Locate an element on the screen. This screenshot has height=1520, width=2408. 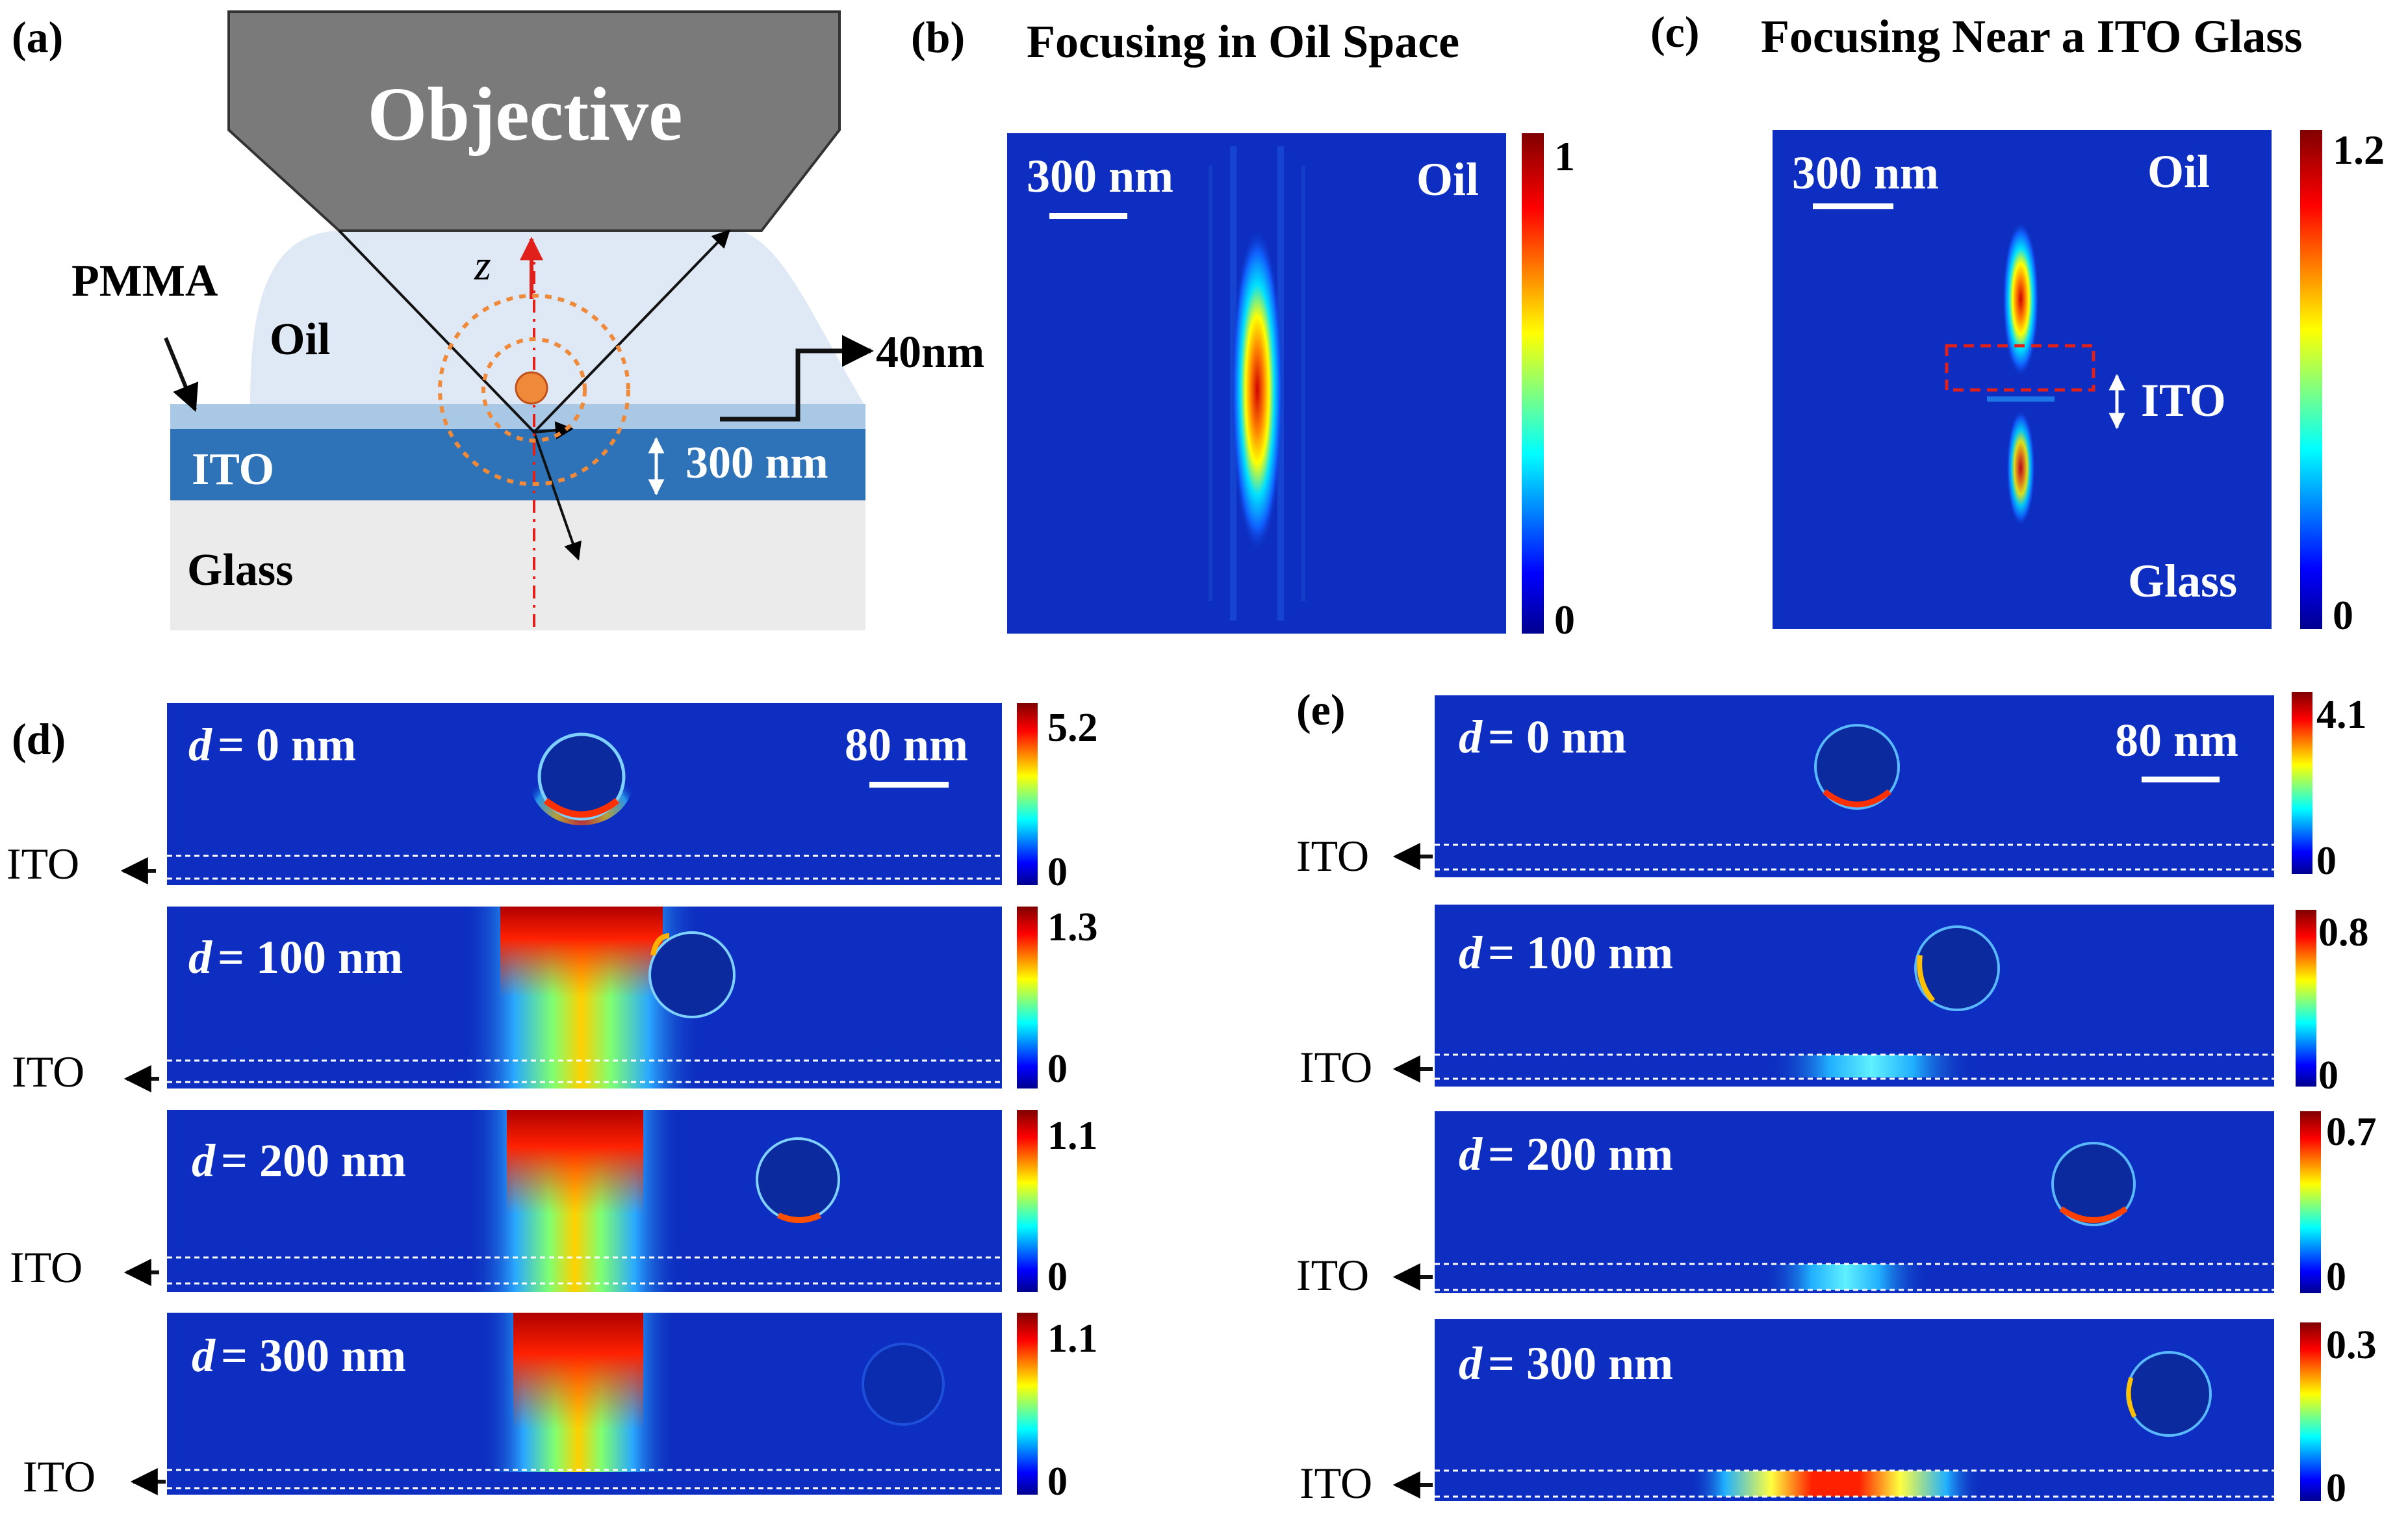
d-row-3-d-value: = 300 nm is located at coordinates (313, 1356).